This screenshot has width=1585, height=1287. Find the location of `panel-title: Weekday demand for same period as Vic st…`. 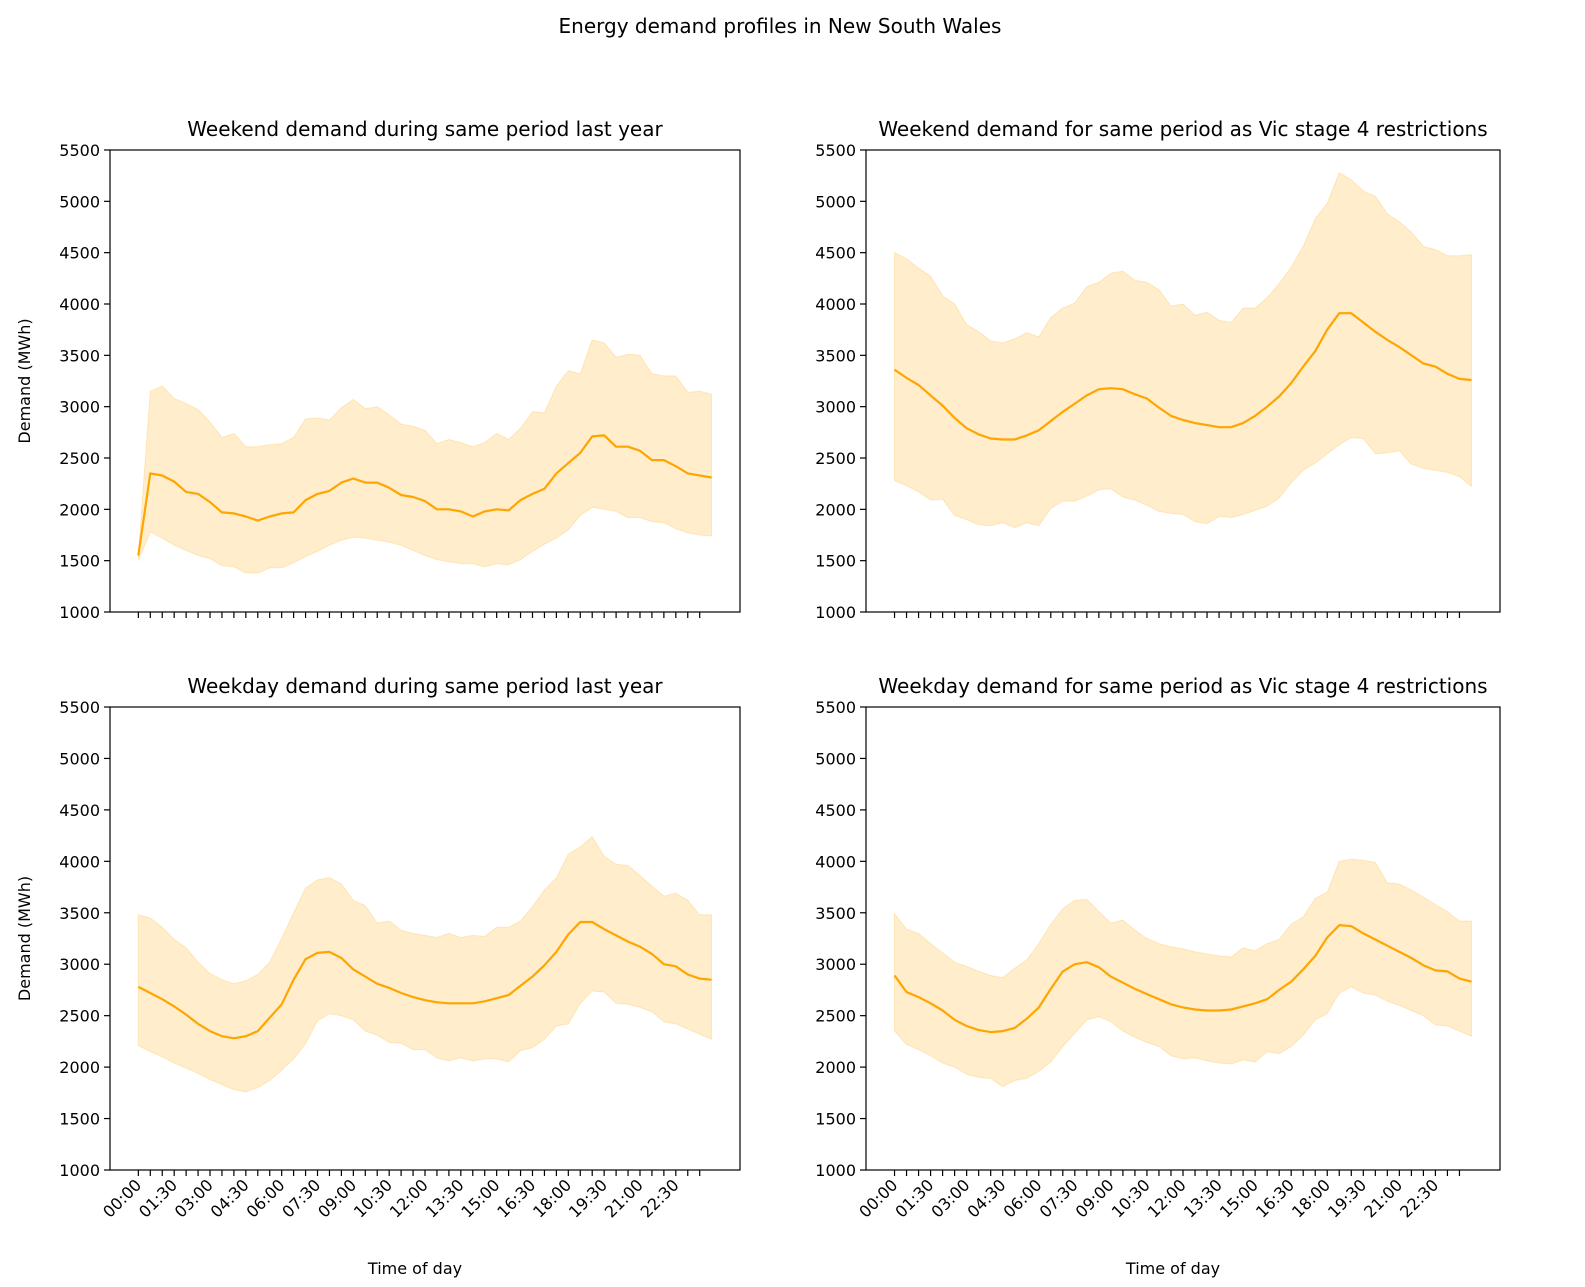

panel-title: Weekday demand for same period as Vic st… is located at coordinates (1182, 686).